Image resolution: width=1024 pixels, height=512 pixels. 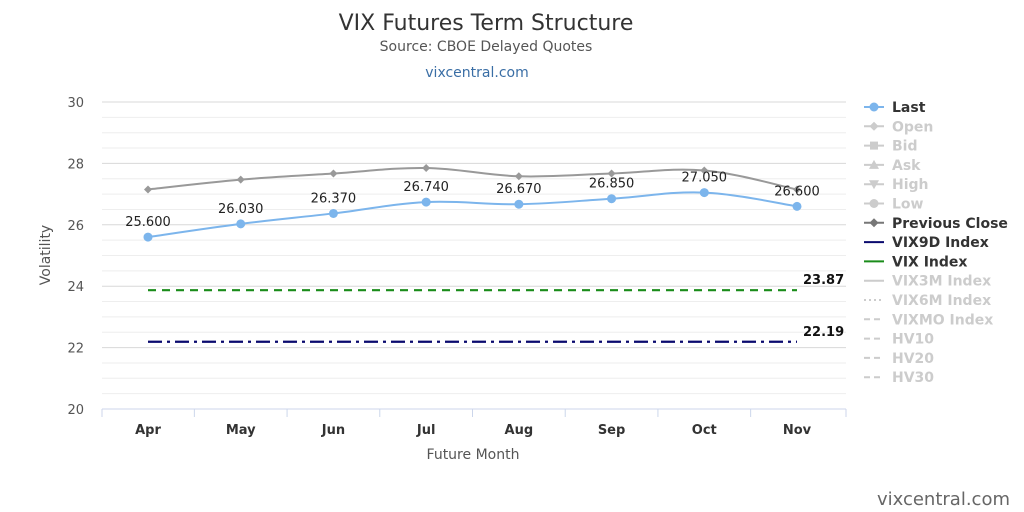 I want to click on legend-item: Ask, so click(x=892, y=166).